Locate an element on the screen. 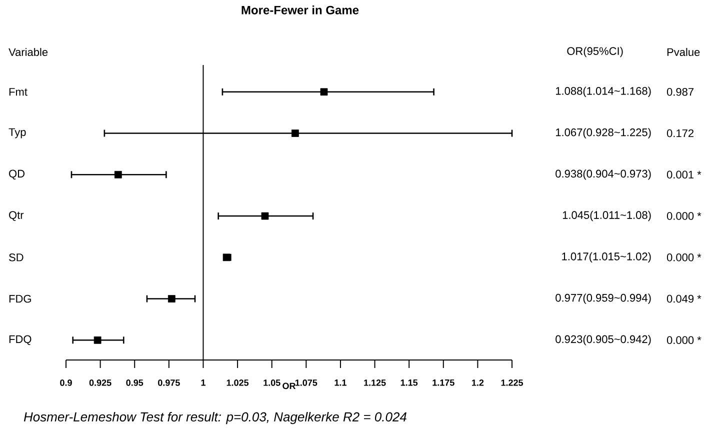  x-axis-title: OR is located at coordinates (289, 386).